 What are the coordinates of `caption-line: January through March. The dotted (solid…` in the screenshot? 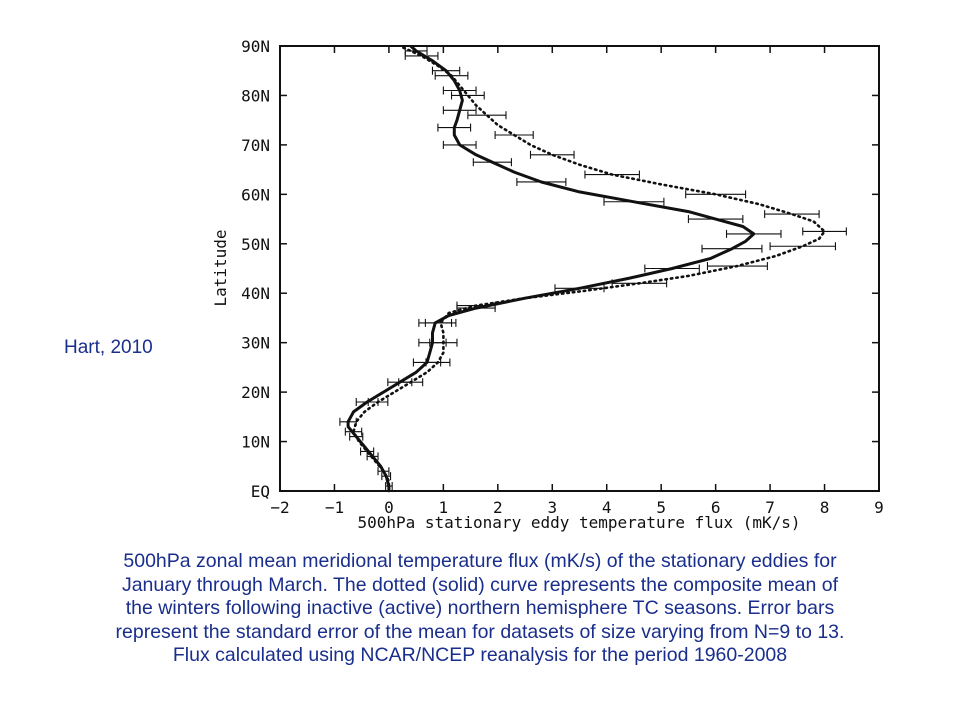 It's located at (480, 584).